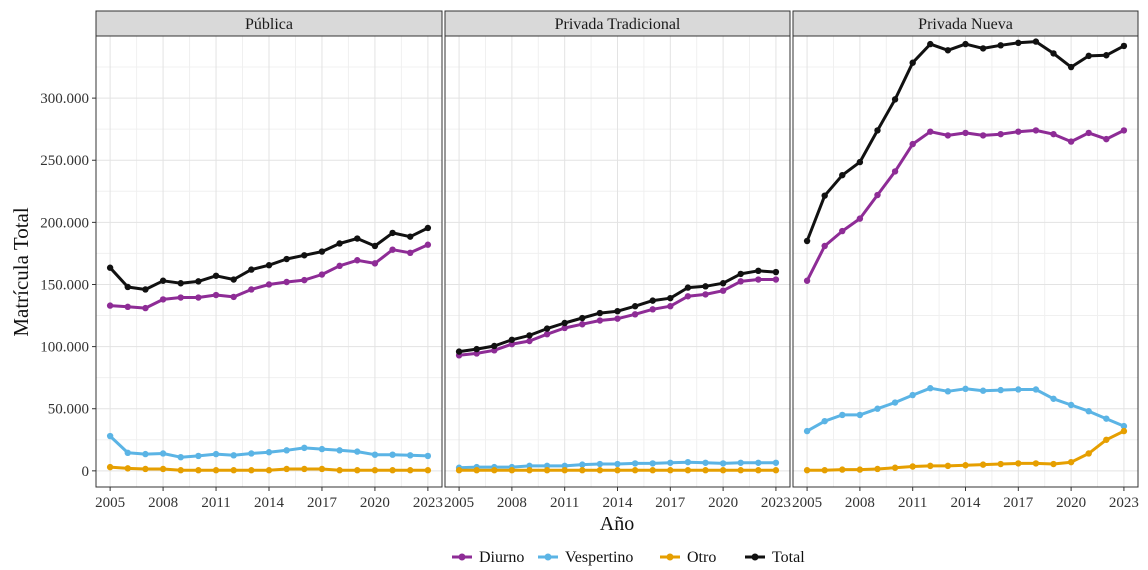 The image size is (1148, 570). I want to click on x-tick-label: 2017, so click(1018, 503).